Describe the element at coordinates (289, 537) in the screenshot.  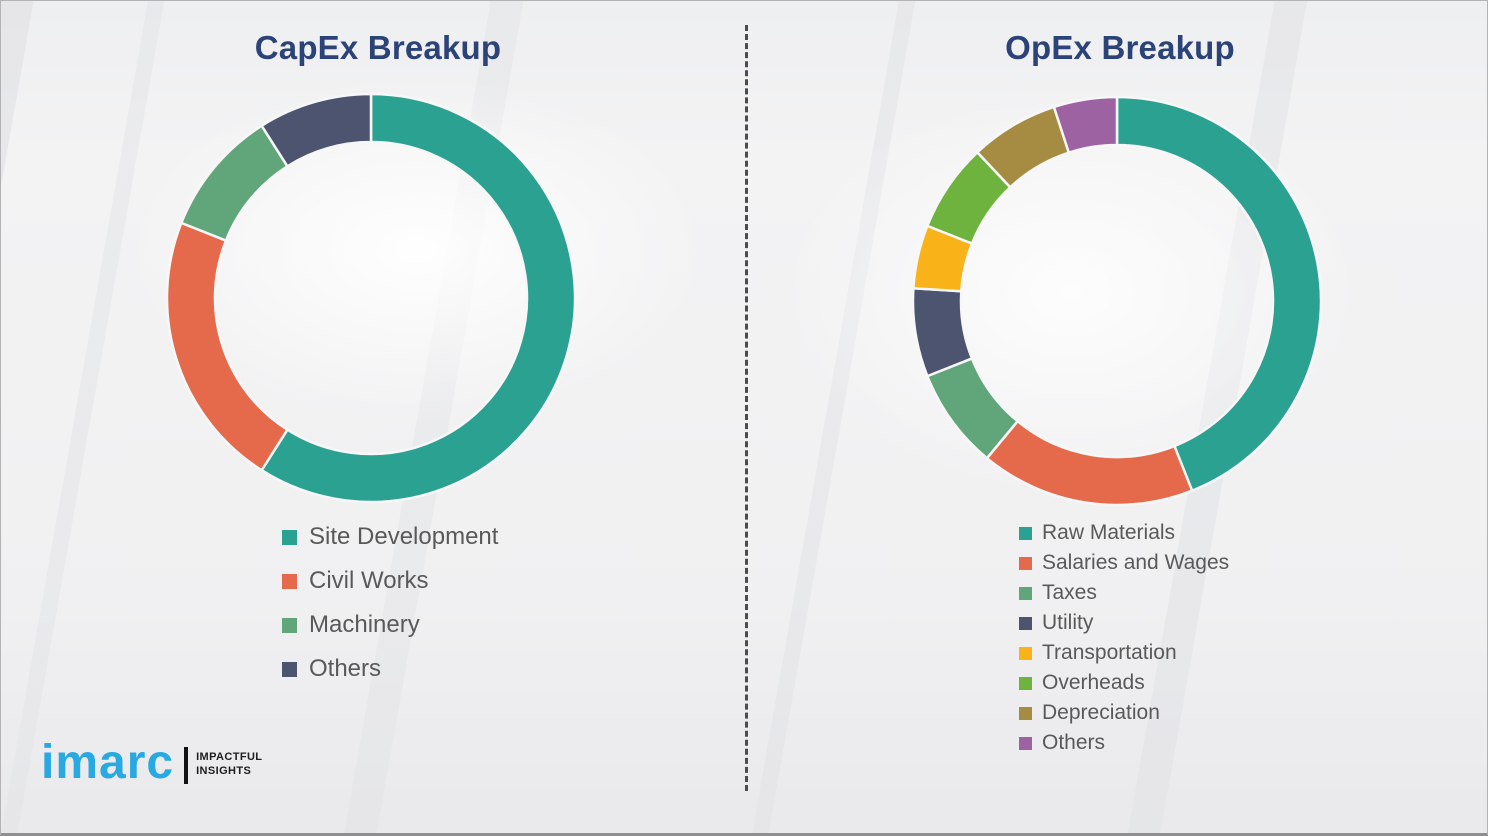
I see `legend-swatch-site-development` at that location.